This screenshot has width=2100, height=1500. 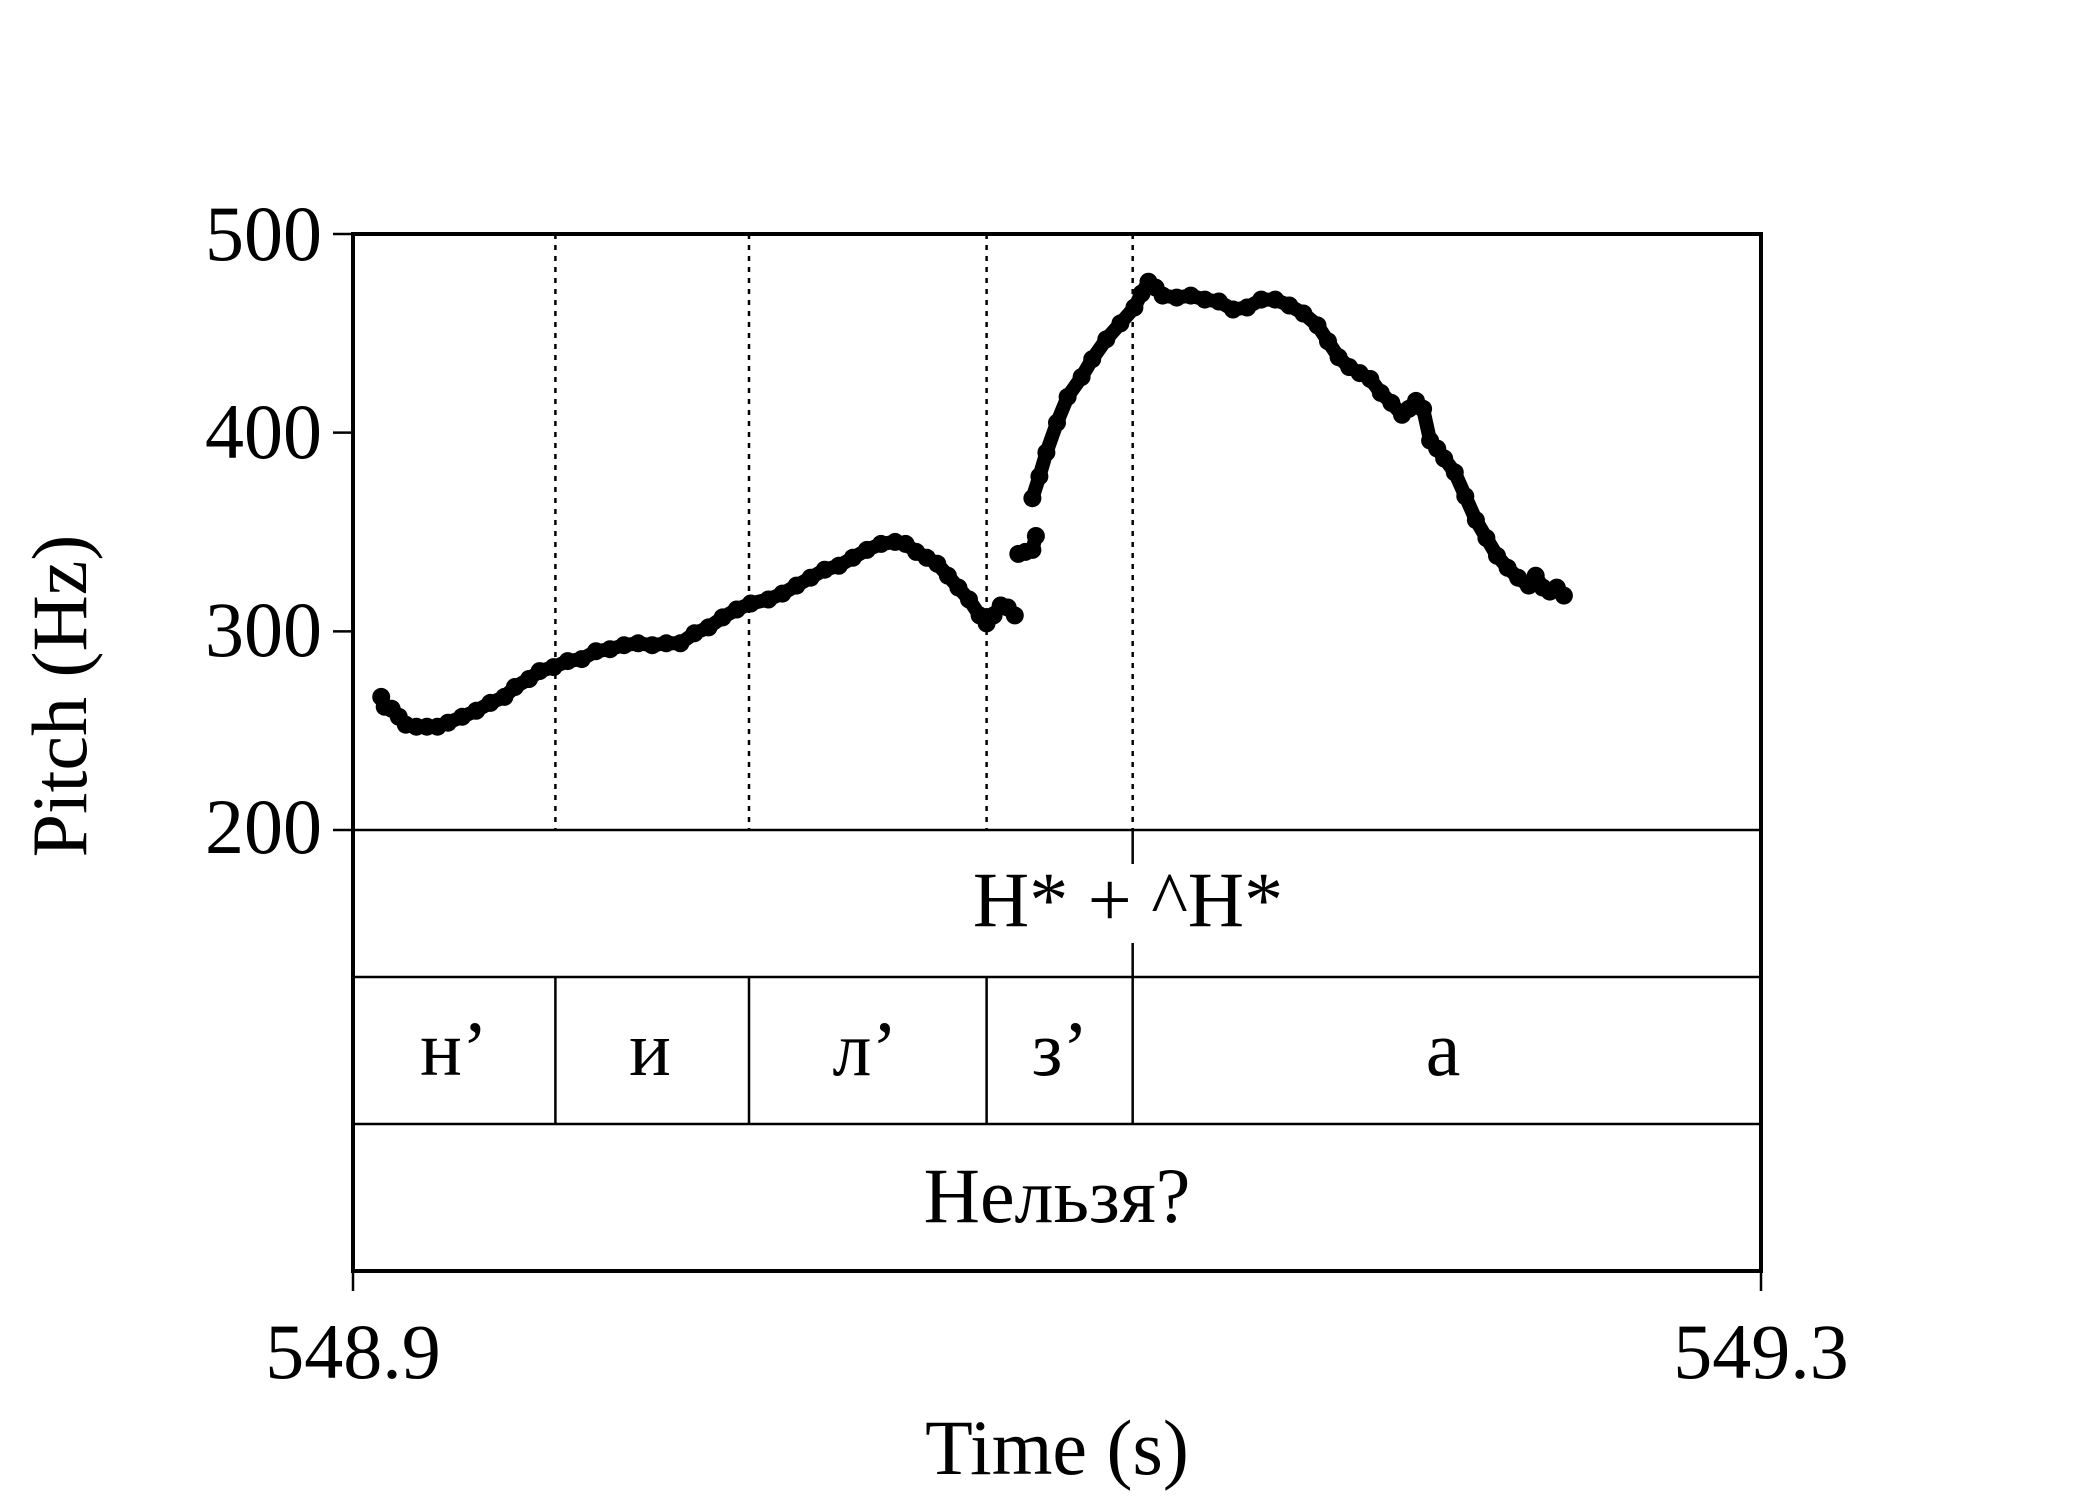 I want to click on segment-label-l: л’, so click(x=865, y=1048).